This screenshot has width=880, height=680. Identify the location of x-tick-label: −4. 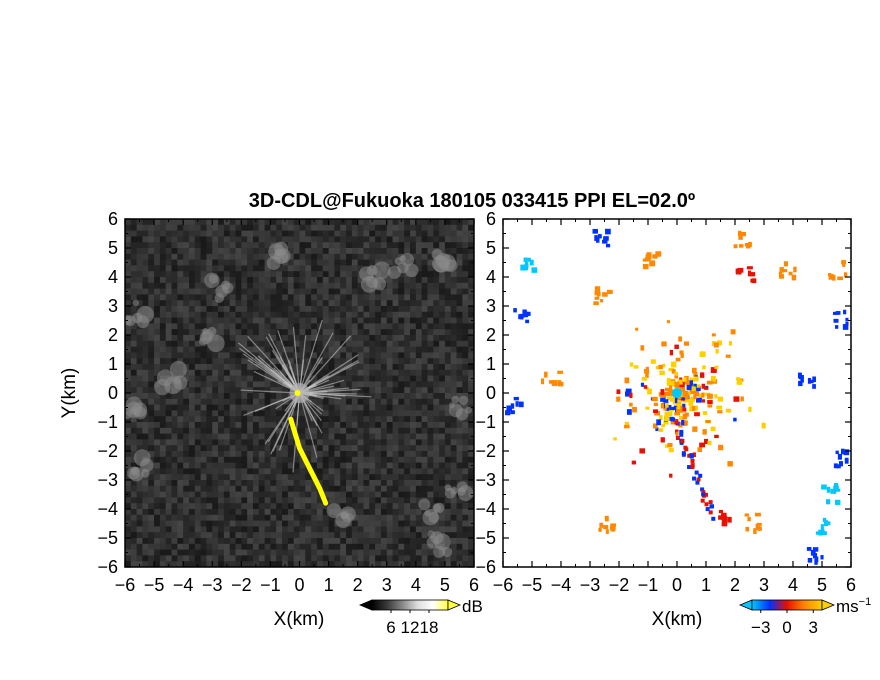
(561, 585).